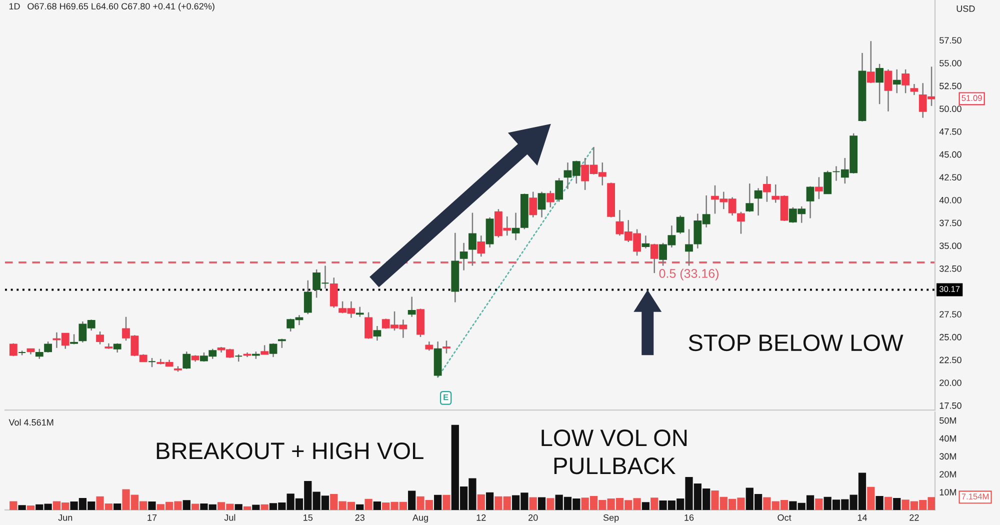  I want to click on y-tick-label: 47.50, so click(950, 131).